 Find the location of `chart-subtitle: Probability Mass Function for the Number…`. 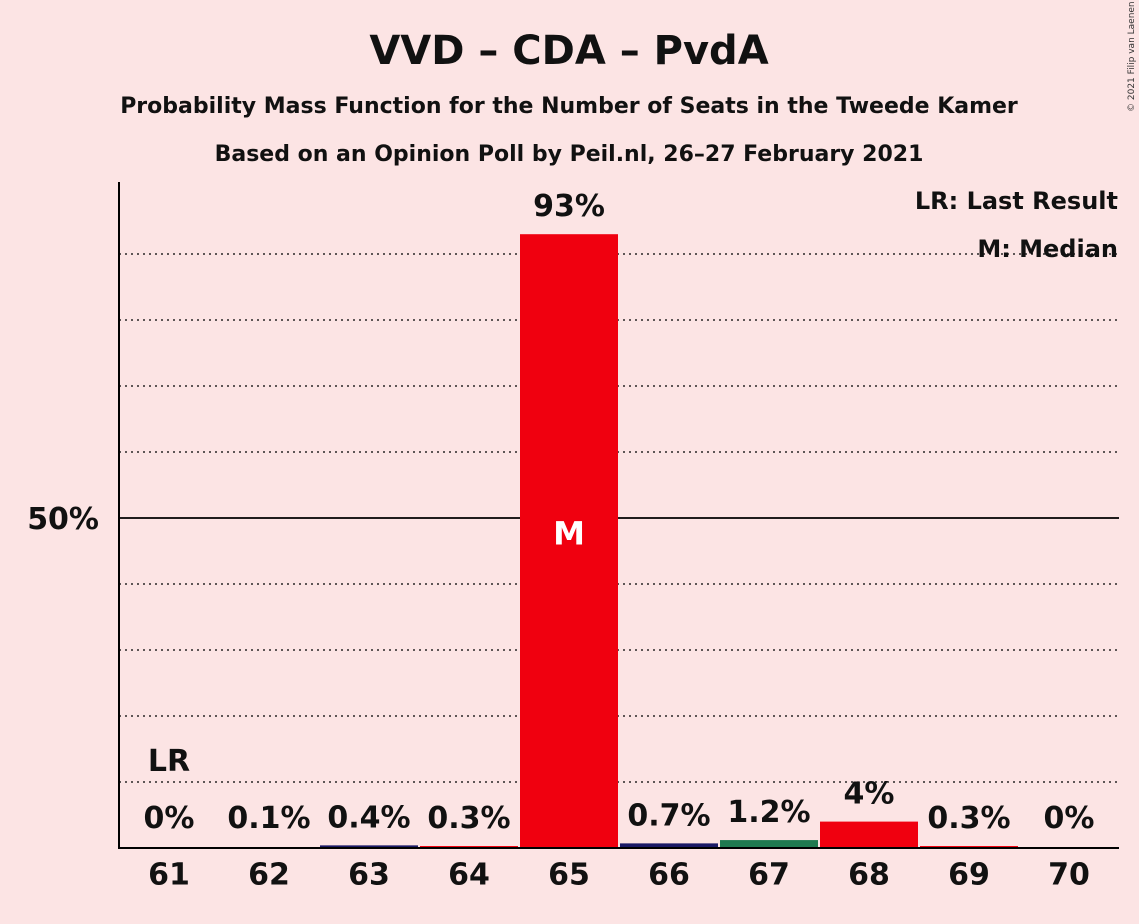

chart-subtitle: Probability Mass Function for the Number… is located at coordinates (569, 106).